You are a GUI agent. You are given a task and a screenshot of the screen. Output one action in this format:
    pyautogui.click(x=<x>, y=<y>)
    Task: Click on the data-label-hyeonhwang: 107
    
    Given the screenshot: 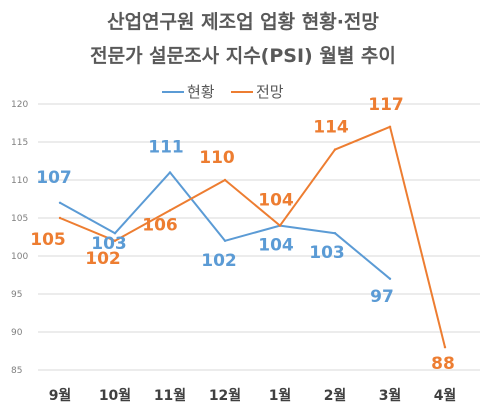 What is the action you would take?
    pyautogui.click(x=54, y=178)
    